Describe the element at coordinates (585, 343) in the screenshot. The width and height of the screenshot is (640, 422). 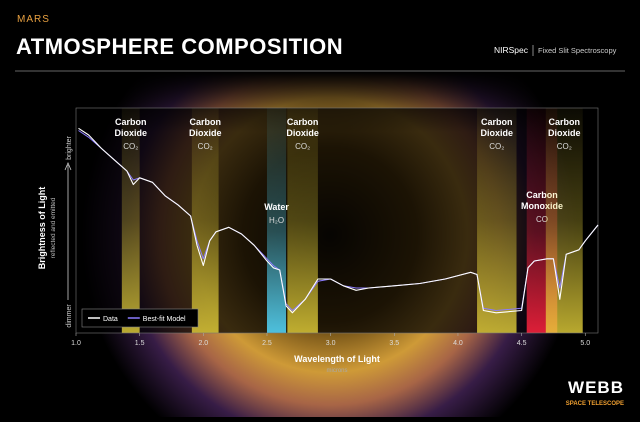
I see `x-tick-label: 5.0` at that location.